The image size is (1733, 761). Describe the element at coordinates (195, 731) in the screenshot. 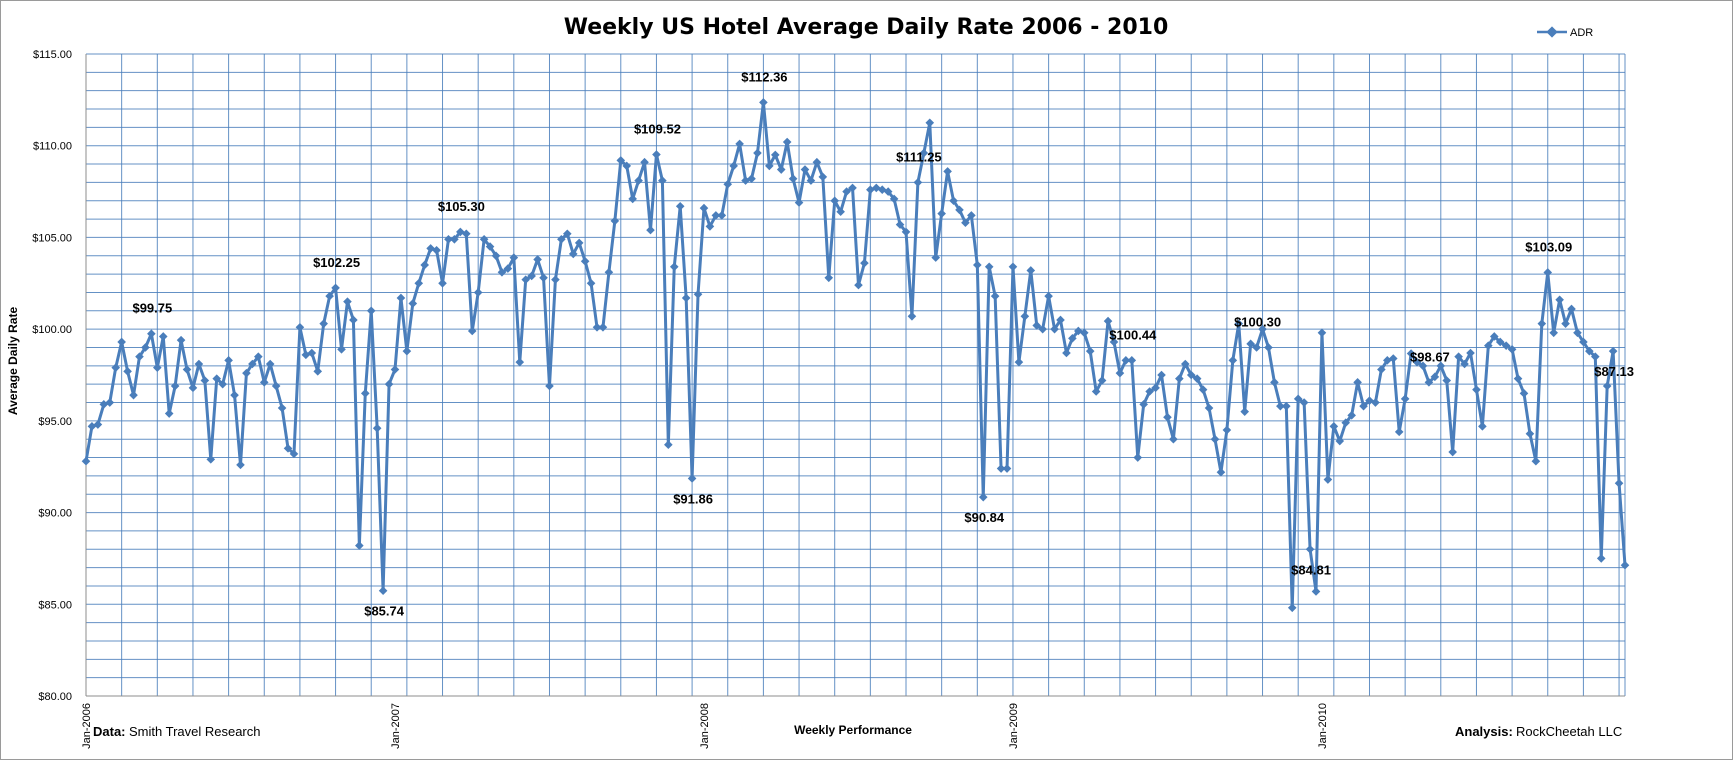

I see `data-source-value: Smith Travel Research` at that location.